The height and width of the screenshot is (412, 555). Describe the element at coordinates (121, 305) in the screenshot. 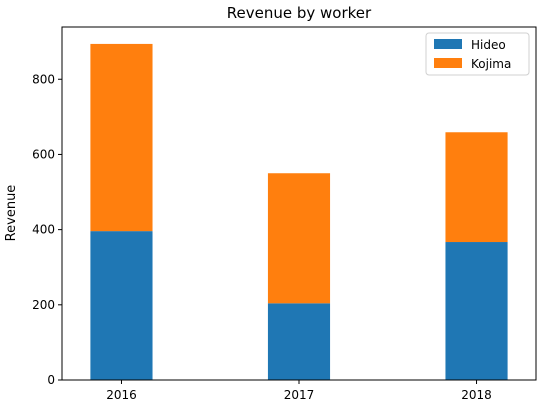

I see `bar-hideo-2016` at that location.